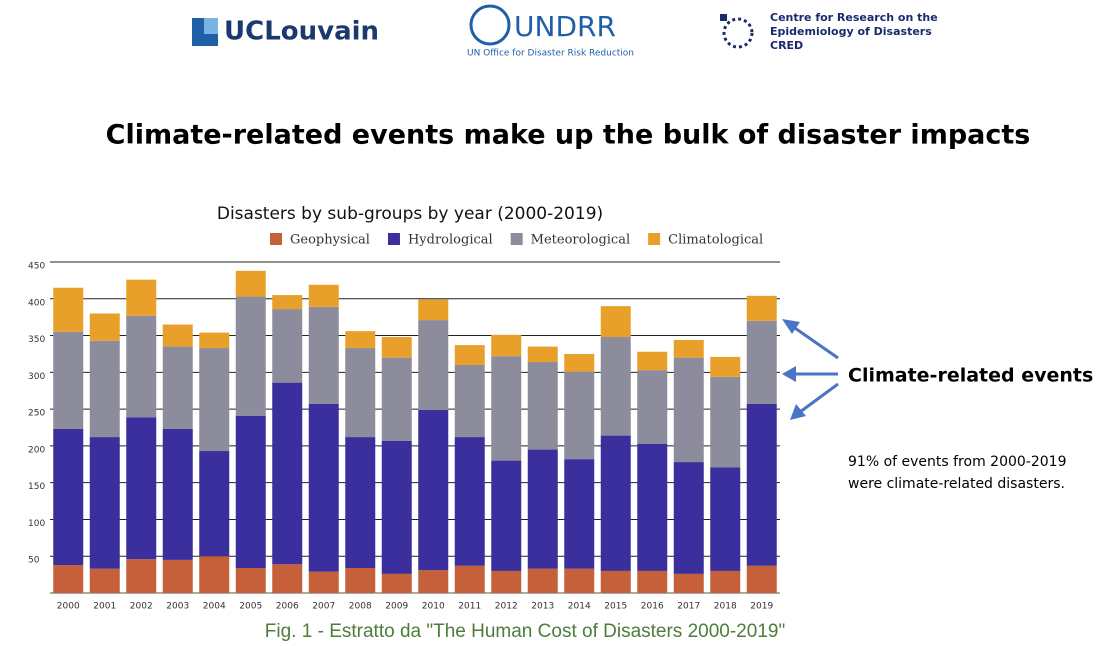 The image size is (1107, 646). What do you see at coordinates (36, 377) in the screenshot?
I see `y-tick-label: 300` at bounding box center [36, 377].